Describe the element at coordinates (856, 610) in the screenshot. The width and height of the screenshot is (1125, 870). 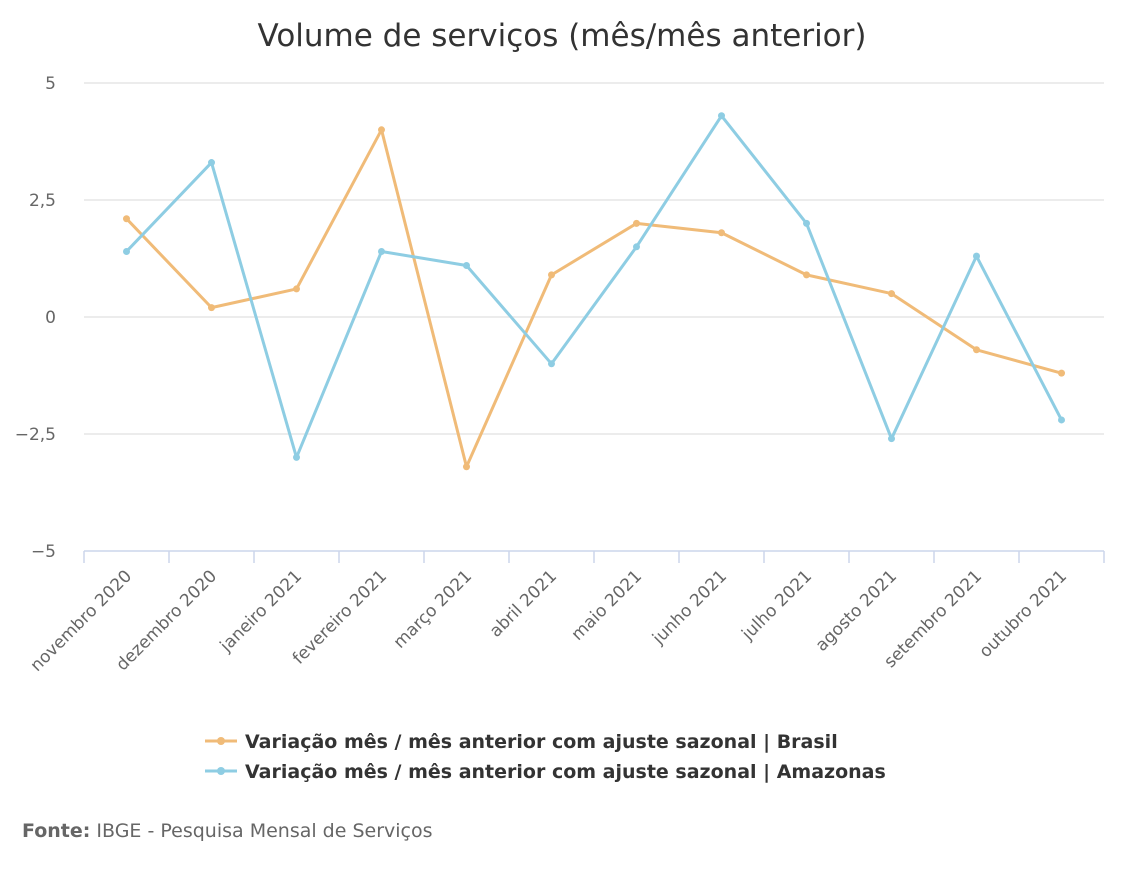
I see `x-tick-label: agosto 2021` at that location.